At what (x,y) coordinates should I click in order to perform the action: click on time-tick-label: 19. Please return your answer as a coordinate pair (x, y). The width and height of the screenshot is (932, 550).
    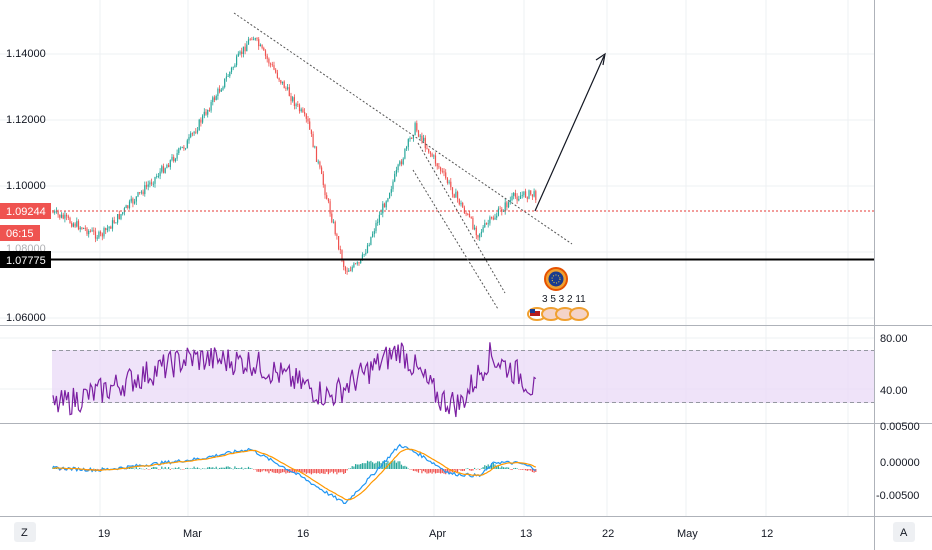
    Looking at the image, I should click on (104, 534).